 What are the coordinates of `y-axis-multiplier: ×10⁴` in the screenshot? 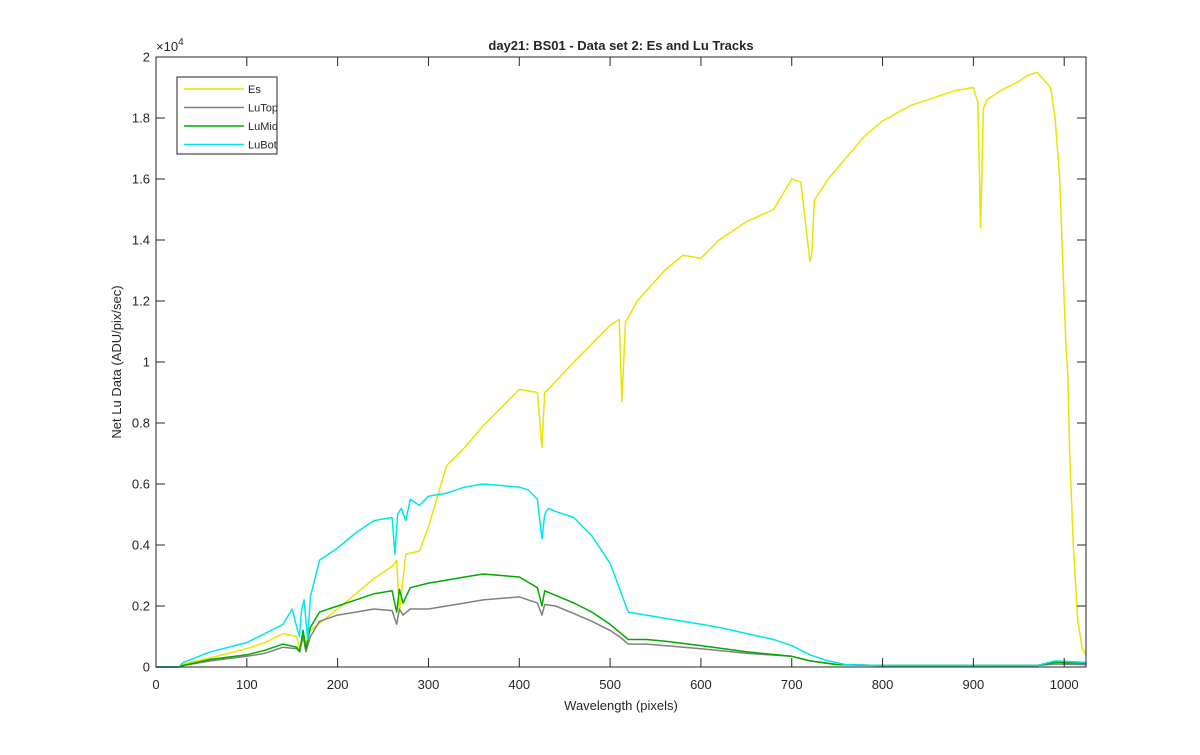 It's located at (170, 45).